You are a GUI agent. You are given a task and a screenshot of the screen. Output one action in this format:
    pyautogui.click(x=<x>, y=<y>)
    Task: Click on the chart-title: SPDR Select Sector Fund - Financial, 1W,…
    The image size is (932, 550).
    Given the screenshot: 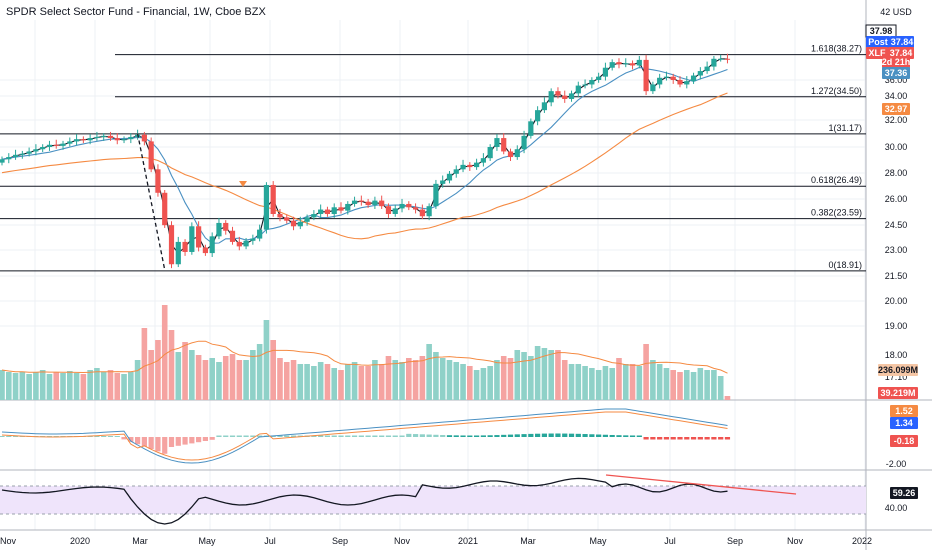 What is the action you would take?
    pyautogui.click(x=136, y=12)
    